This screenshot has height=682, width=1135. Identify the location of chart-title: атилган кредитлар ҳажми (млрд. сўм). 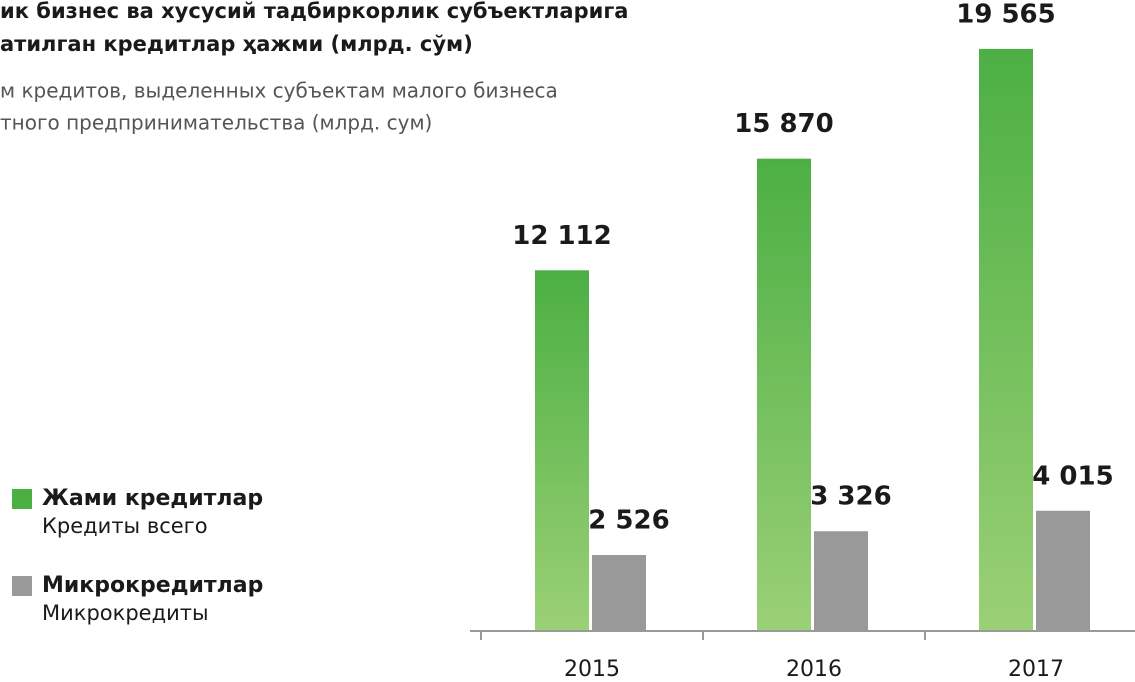
(236, 44).